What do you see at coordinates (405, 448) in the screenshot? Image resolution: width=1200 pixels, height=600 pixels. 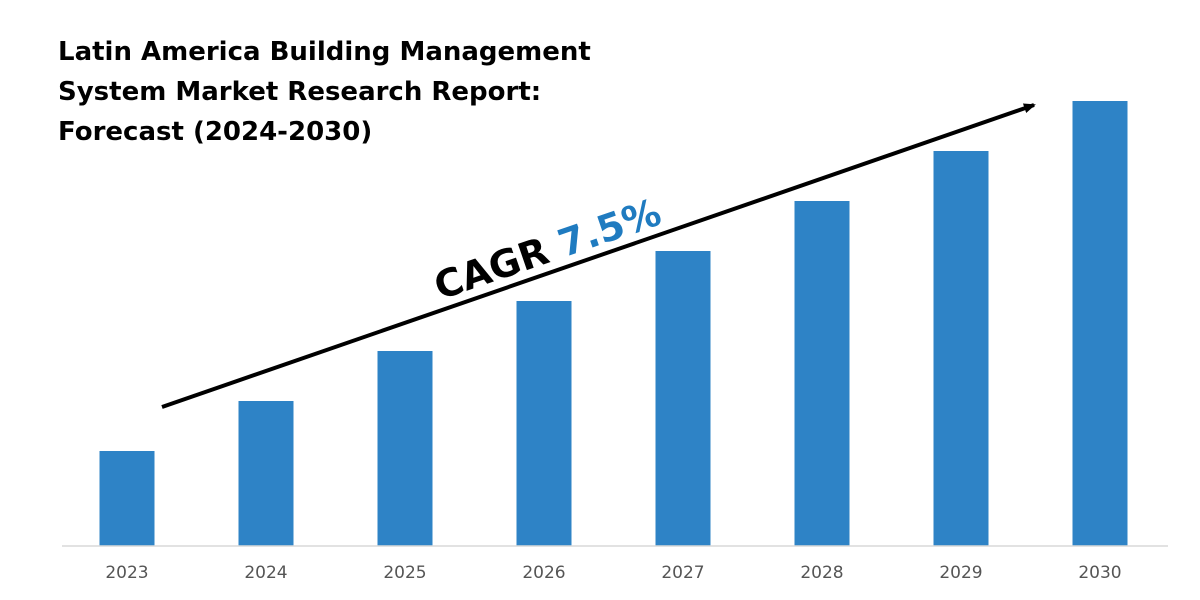 I see `bar-2025` at bounding box center [405, 448].